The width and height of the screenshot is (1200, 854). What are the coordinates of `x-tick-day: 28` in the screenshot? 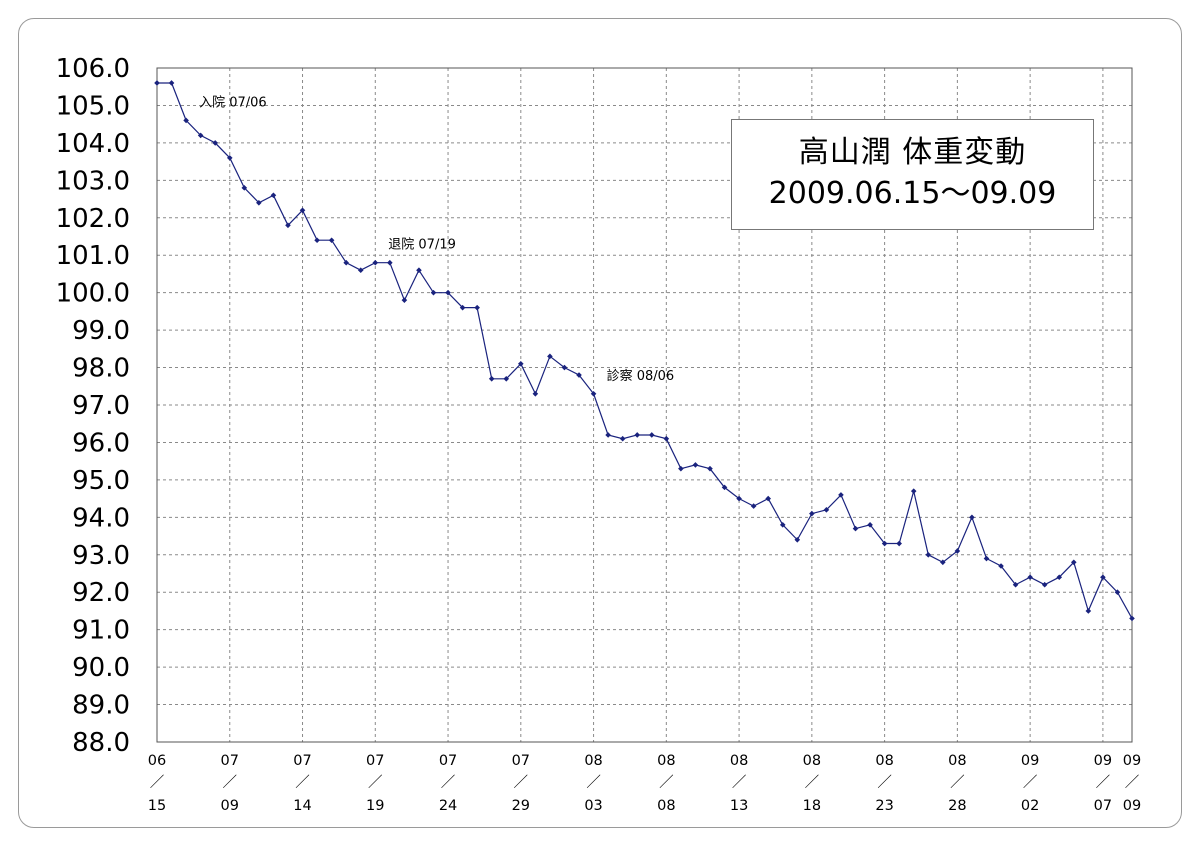 It's located at (957, 806).